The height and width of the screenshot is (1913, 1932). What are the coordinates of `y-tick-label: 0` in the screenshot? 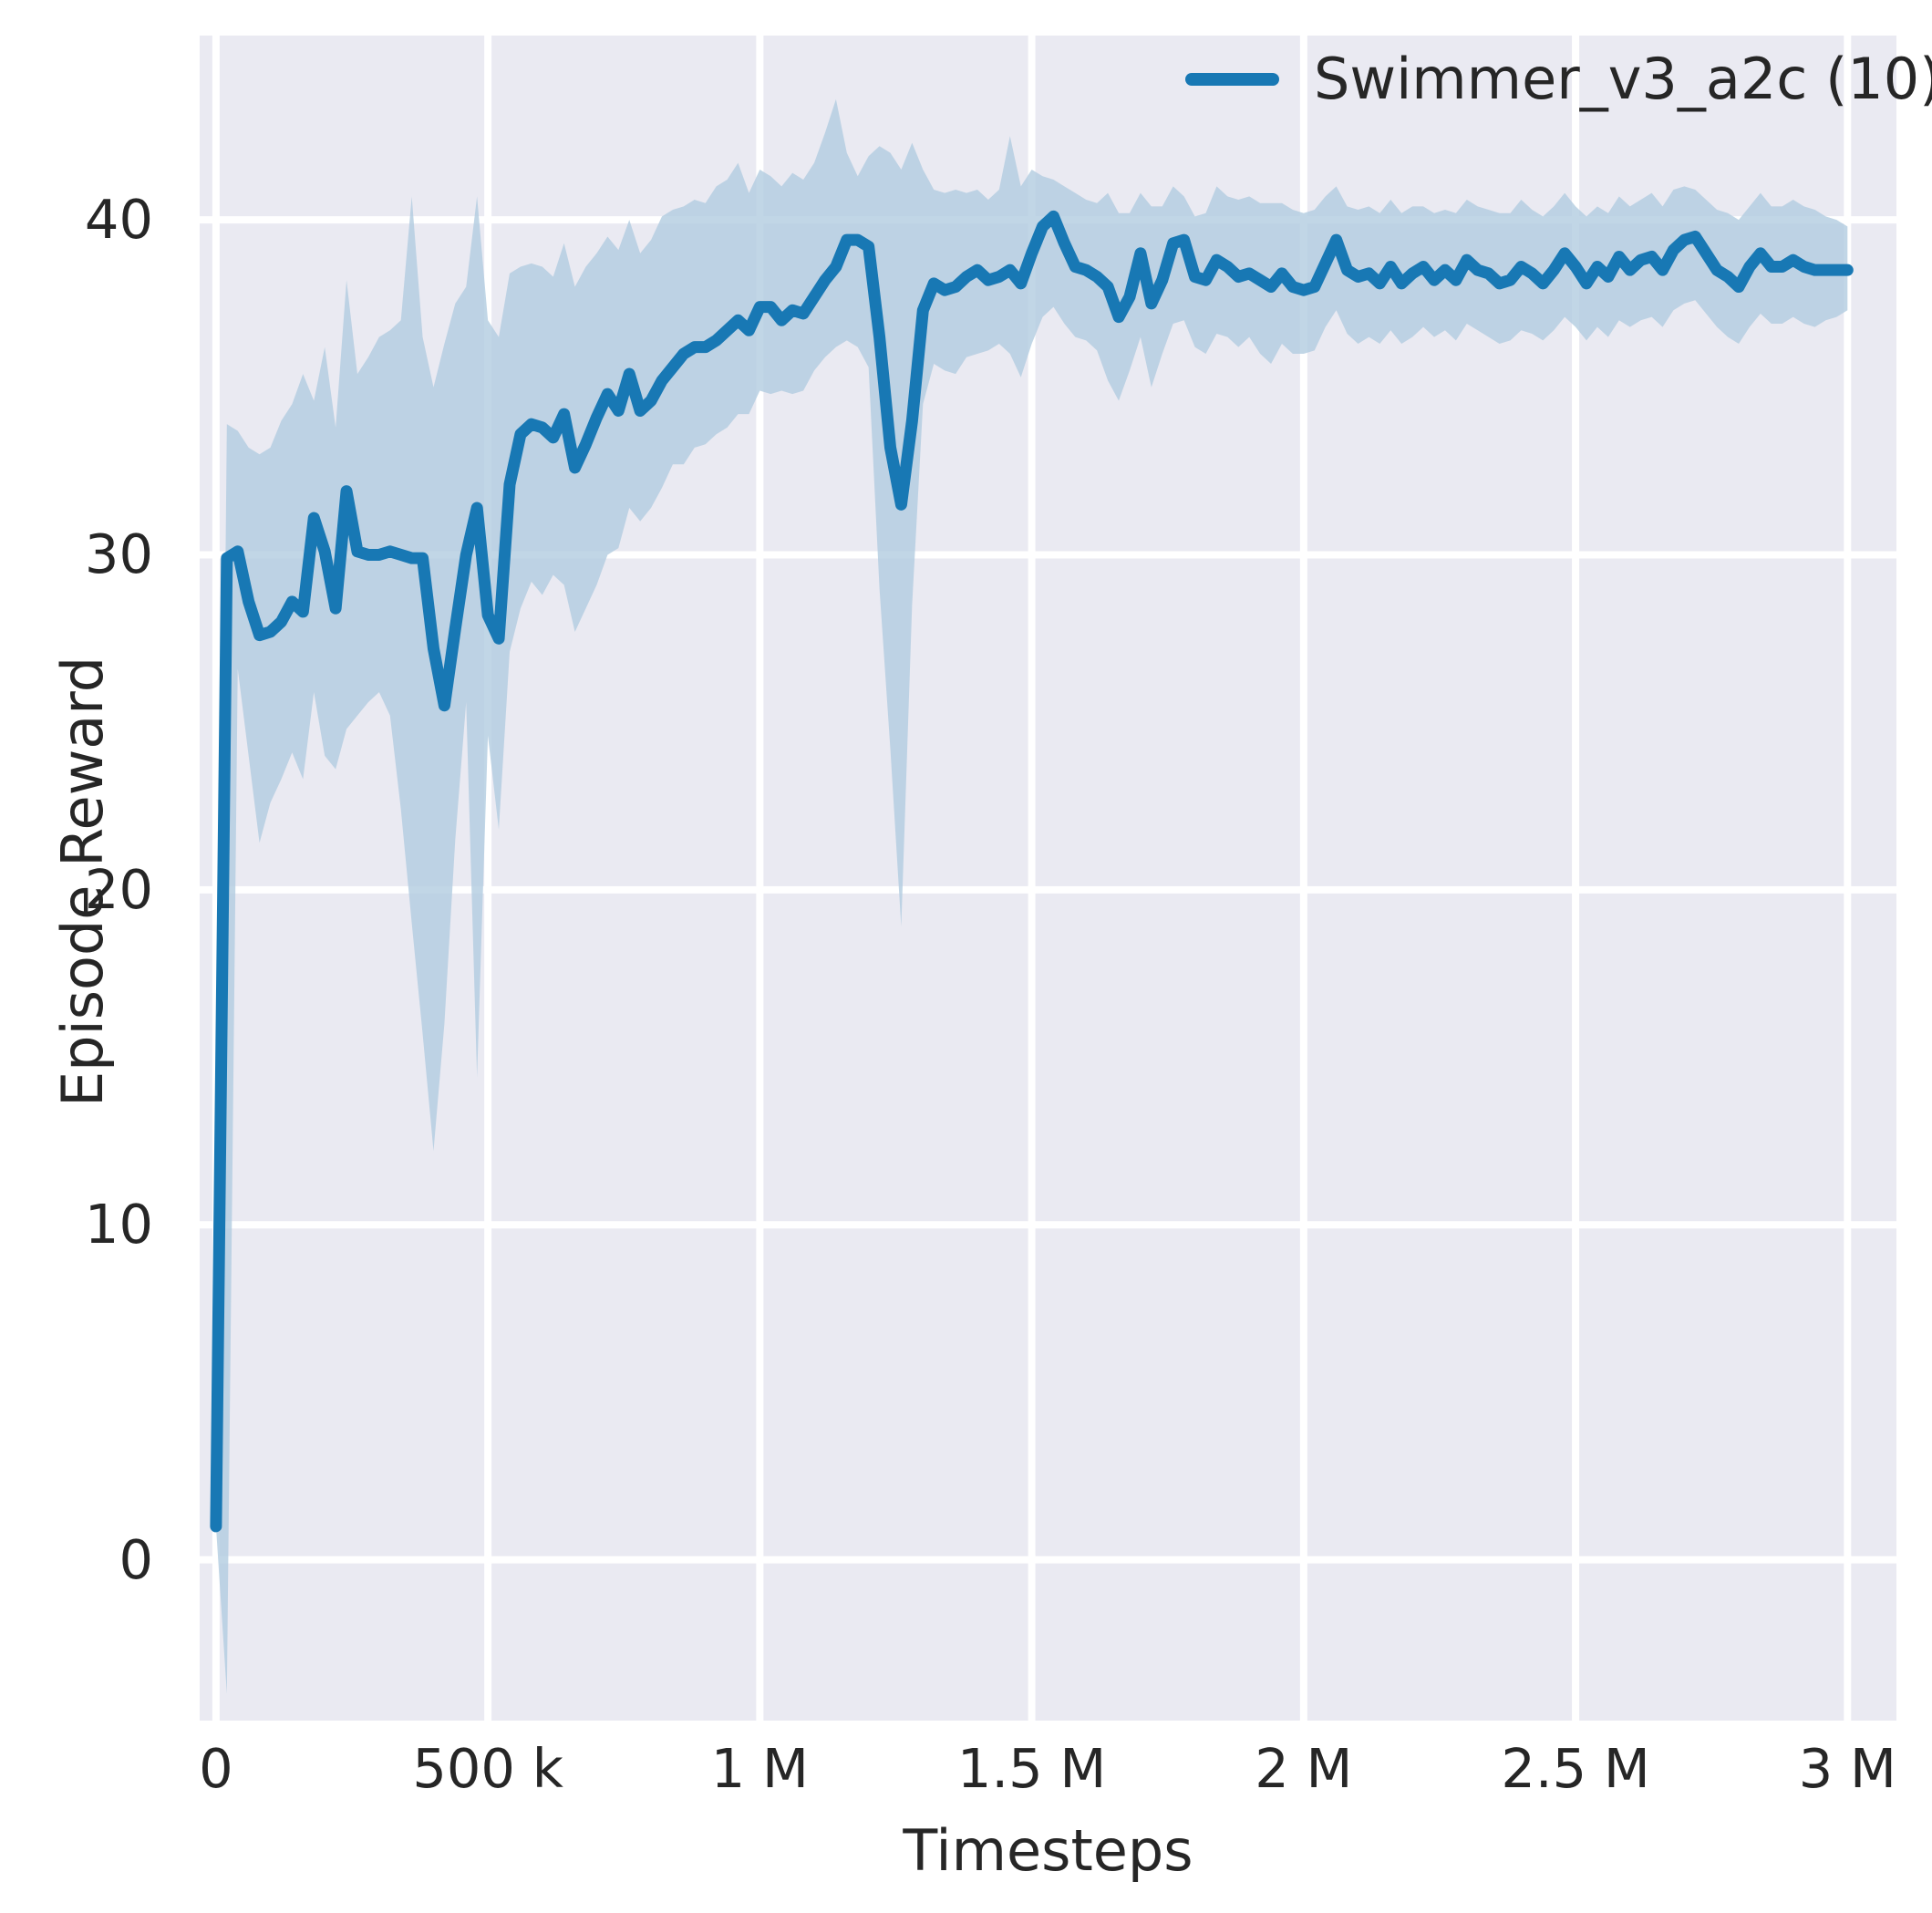 It's located at (136, 1559).